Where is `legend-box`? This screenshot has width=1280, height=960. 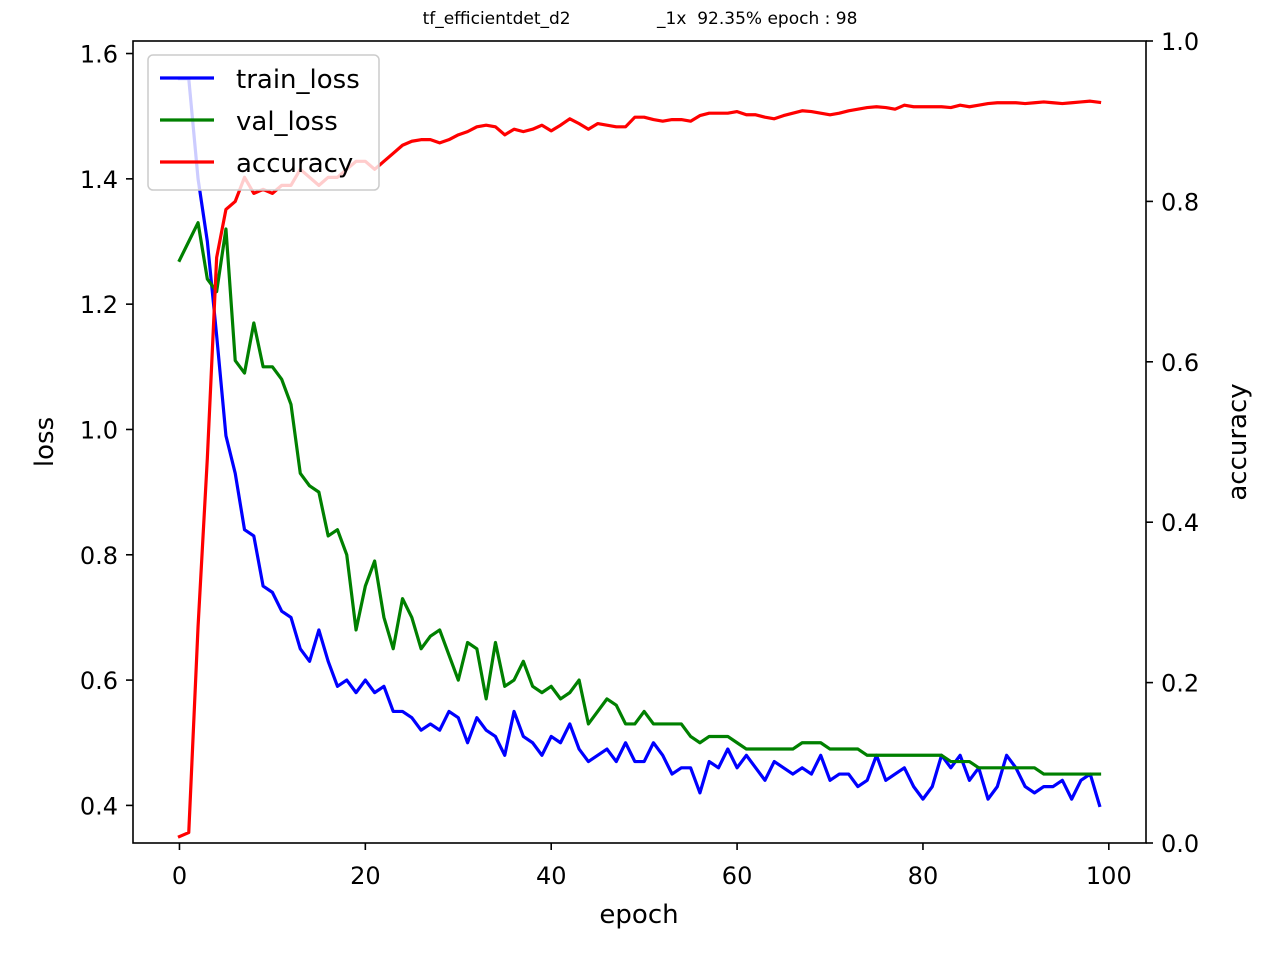
legend-box is located at coordinates (263, 122).